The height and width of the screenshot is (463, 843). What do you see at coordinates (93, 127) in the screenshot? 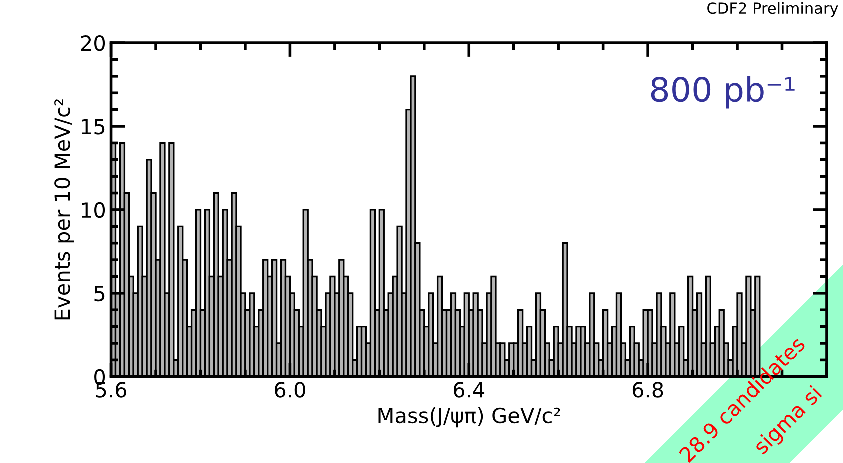
I see `y-tick-label: 15` at bounding box center [93, 127].